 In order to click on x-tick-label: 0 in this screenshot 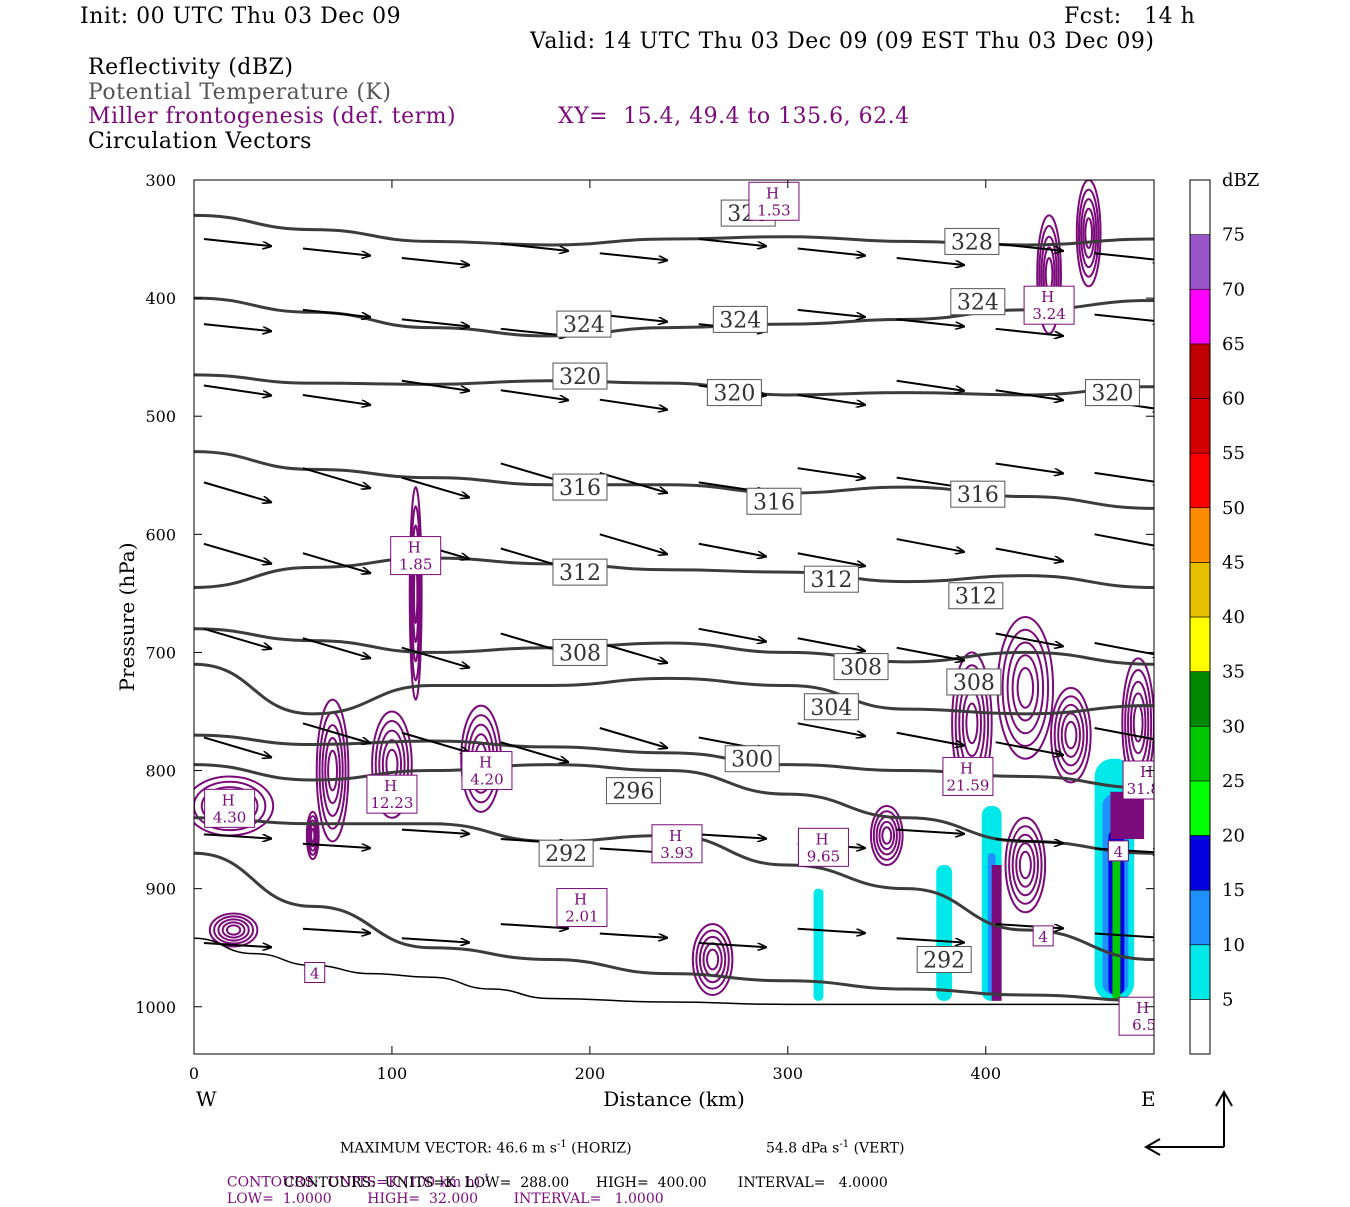, I will do `click(194, 1073)`.